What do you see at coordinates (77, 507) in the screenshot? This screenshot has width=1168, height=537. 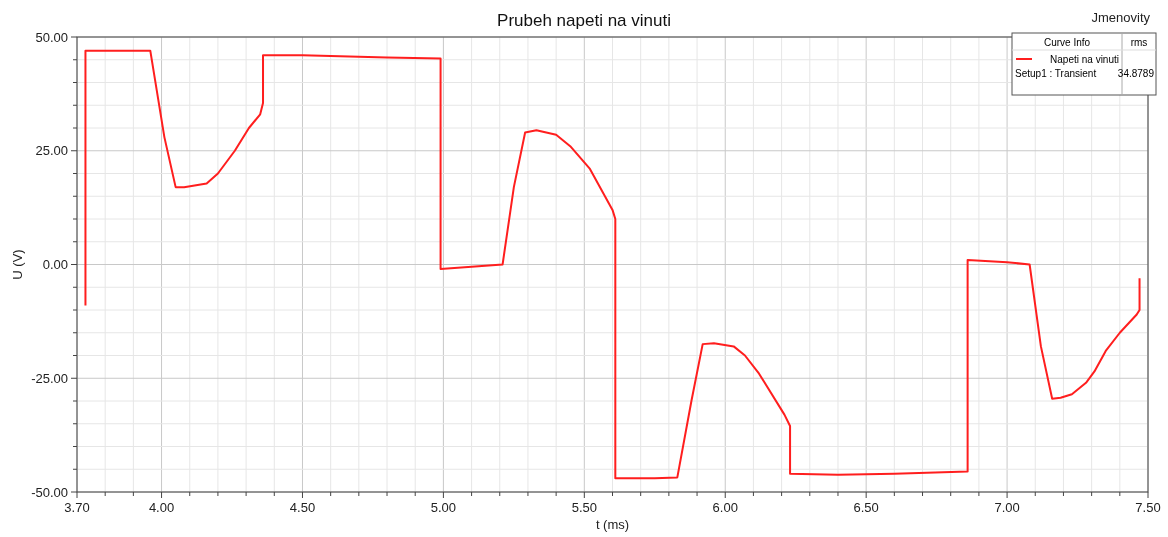 I see `x-tick-label: 3.70` at bounding box center [77, 507].